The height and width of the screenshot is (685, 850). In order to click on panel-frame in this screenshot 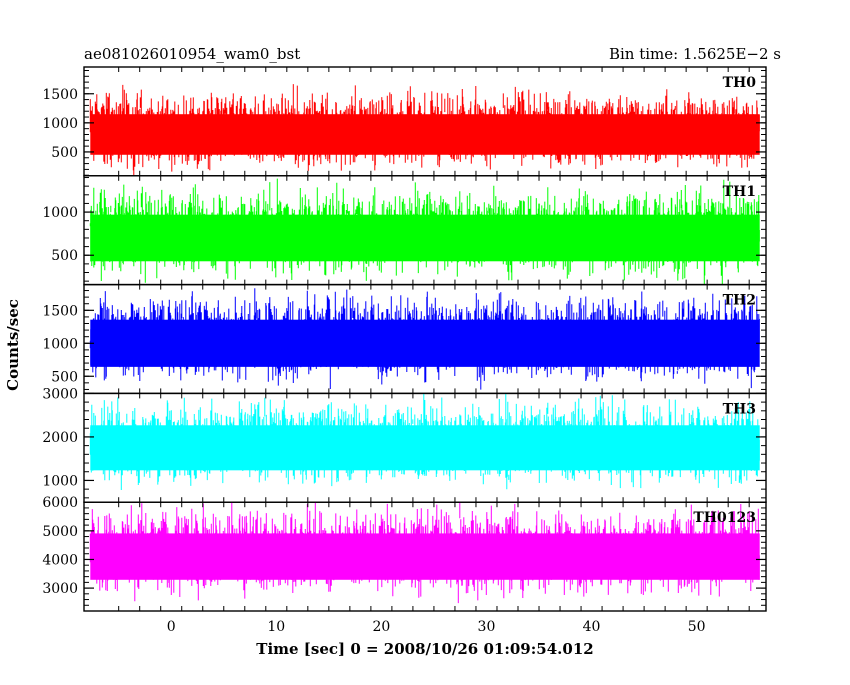, I will do `click(425, 556)`.